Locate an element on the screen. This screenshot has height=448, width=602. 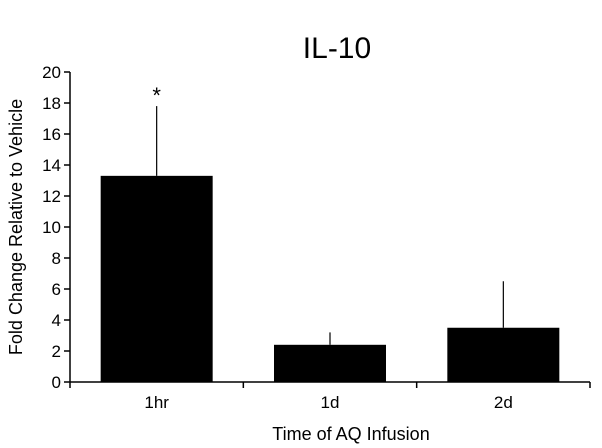
y-tick-label: 4 is located at coordinates (56, 320).